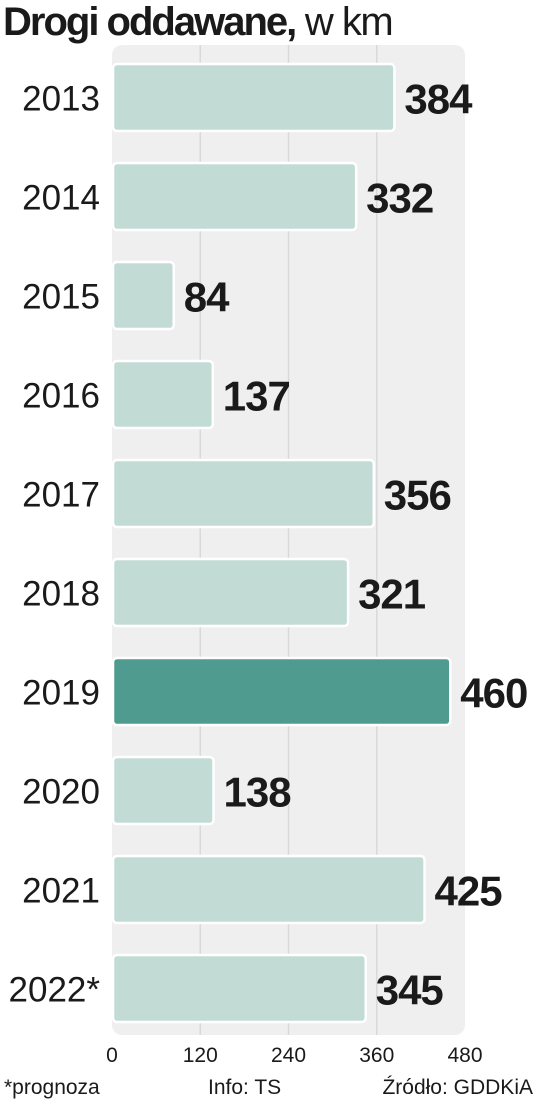 The width and height of the screenshot is (536, 1111). I want to click on category-label: 2022*, so click(55, 990).